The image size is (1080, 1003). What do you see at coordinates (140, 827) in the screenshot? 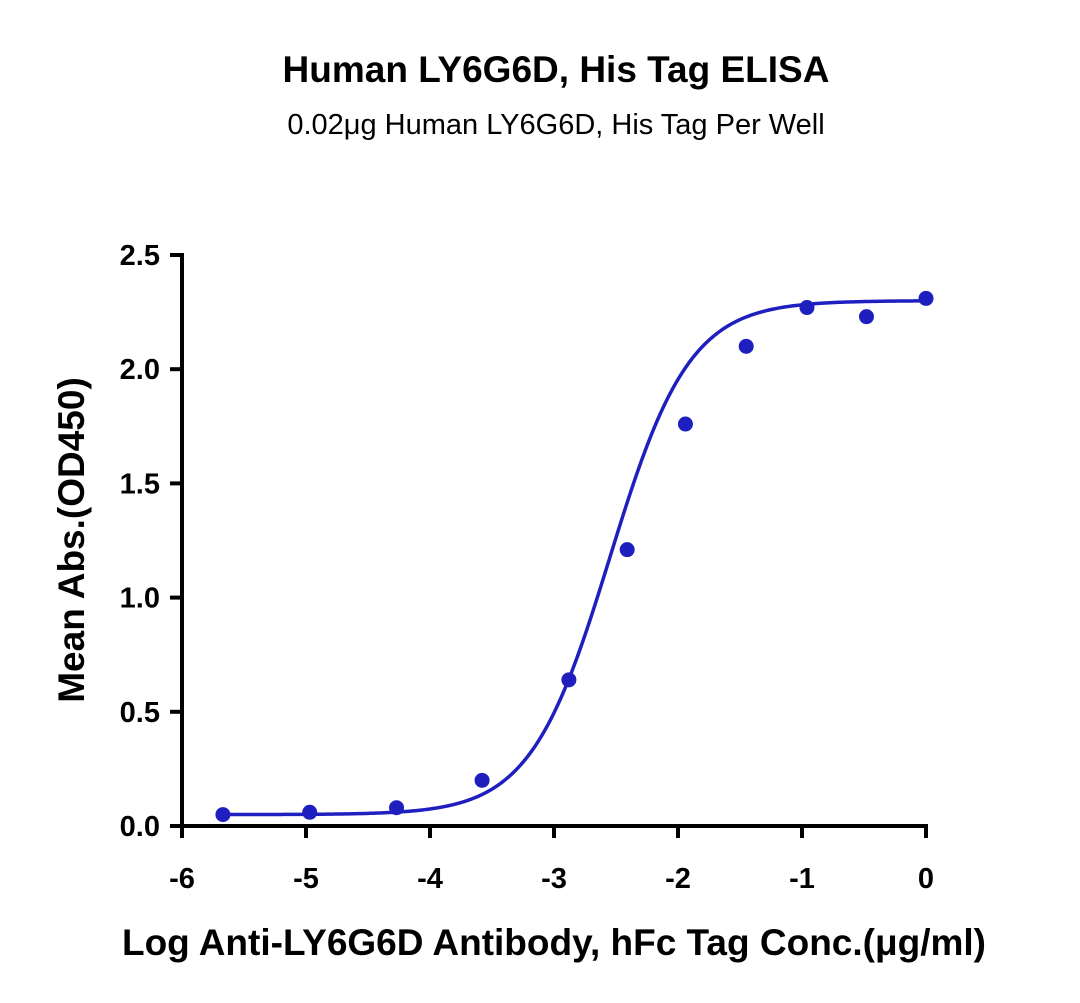
I see `y-tick-label: 0.0` at bounding box center [140, 827].